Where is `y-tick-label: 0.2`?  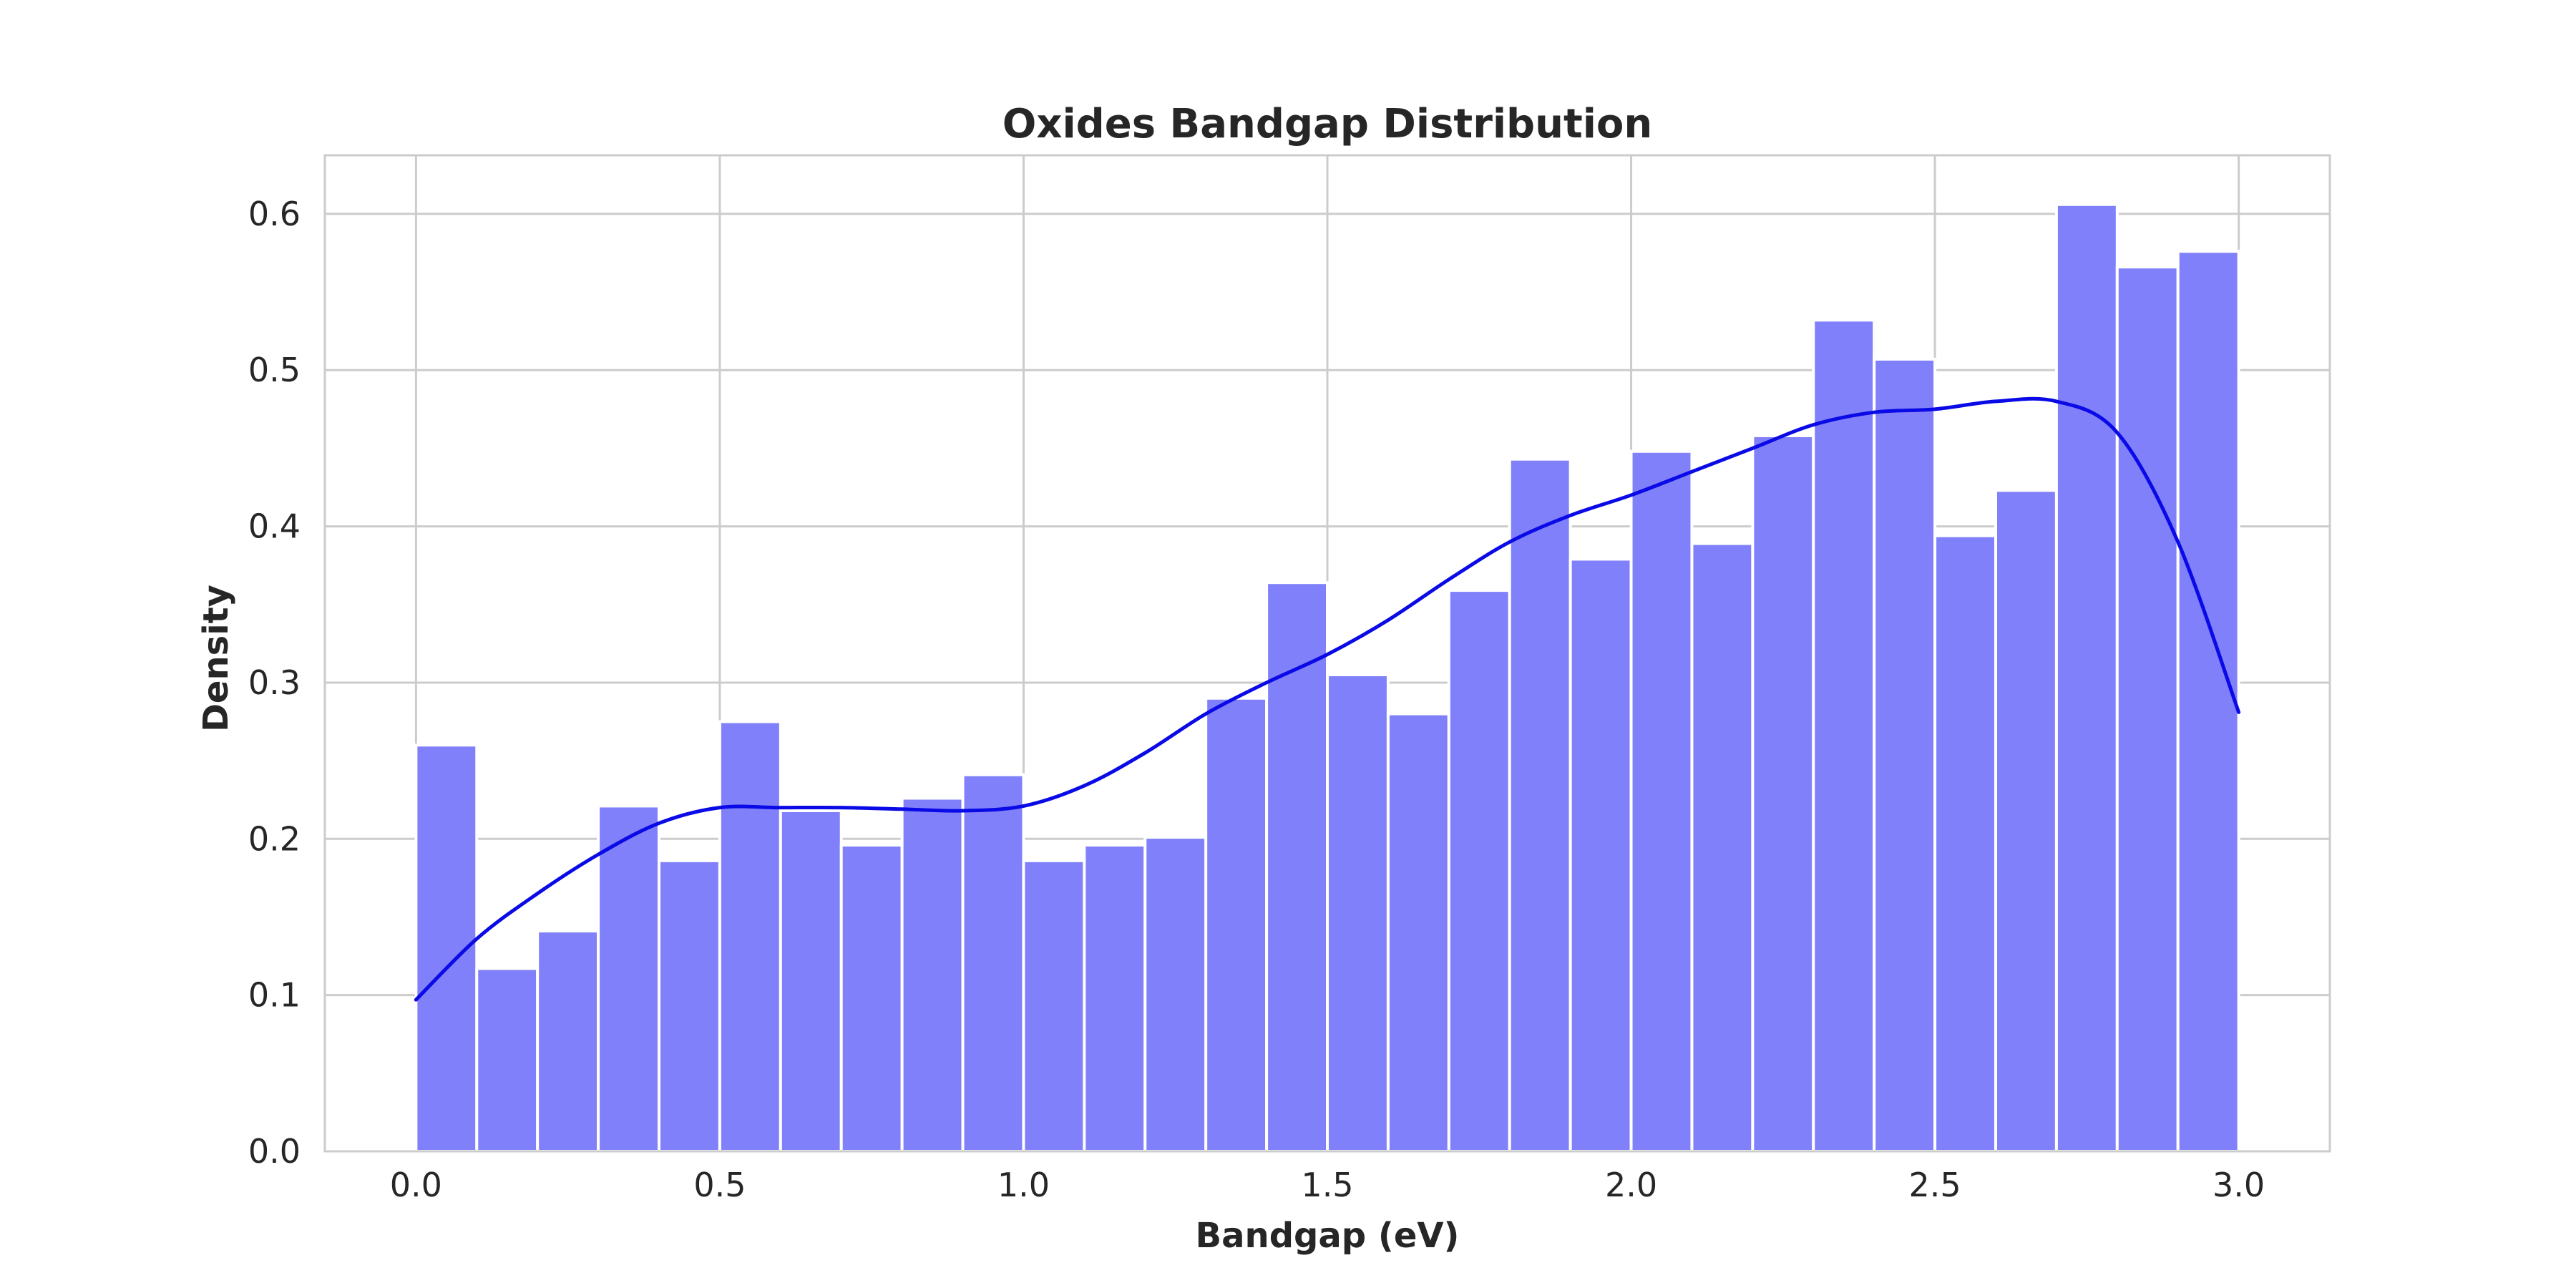 y-tick-label: 0.2 is located at coordinates (274, 838).